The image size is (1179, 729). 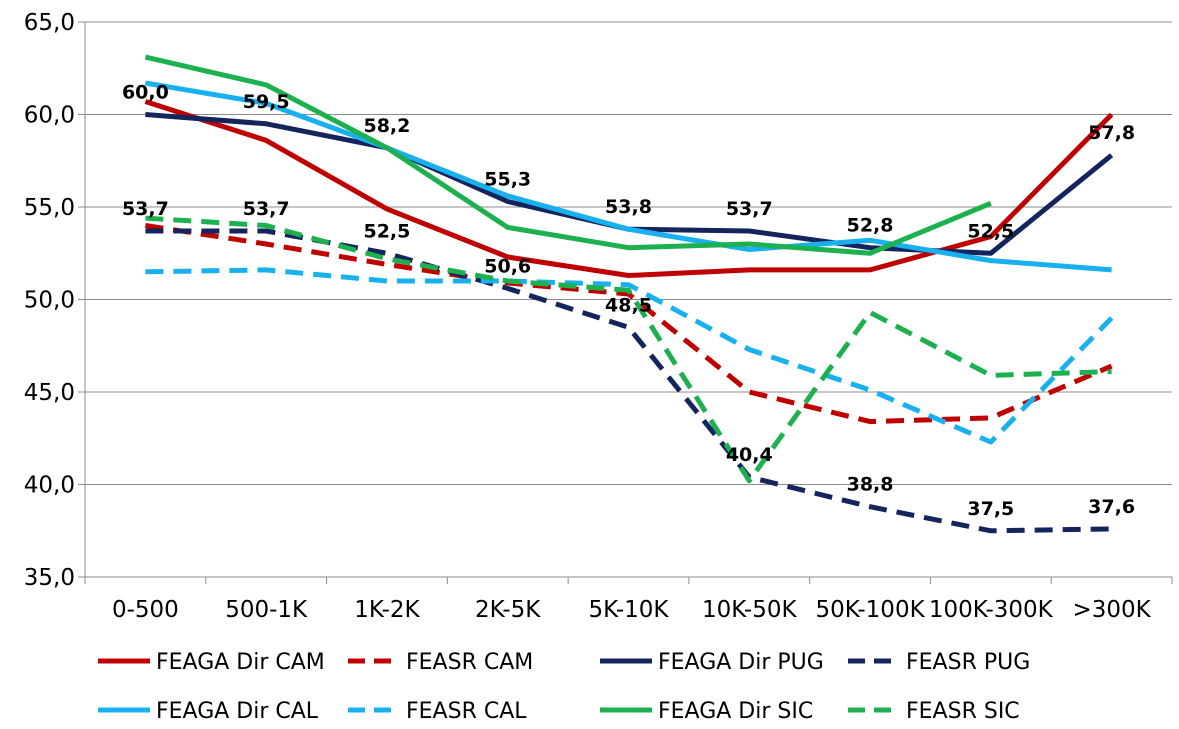 What do you see at coordinates (870, 485) in the screenshot?
I see `data-label: 38,8` at bounding box center [870, 485].